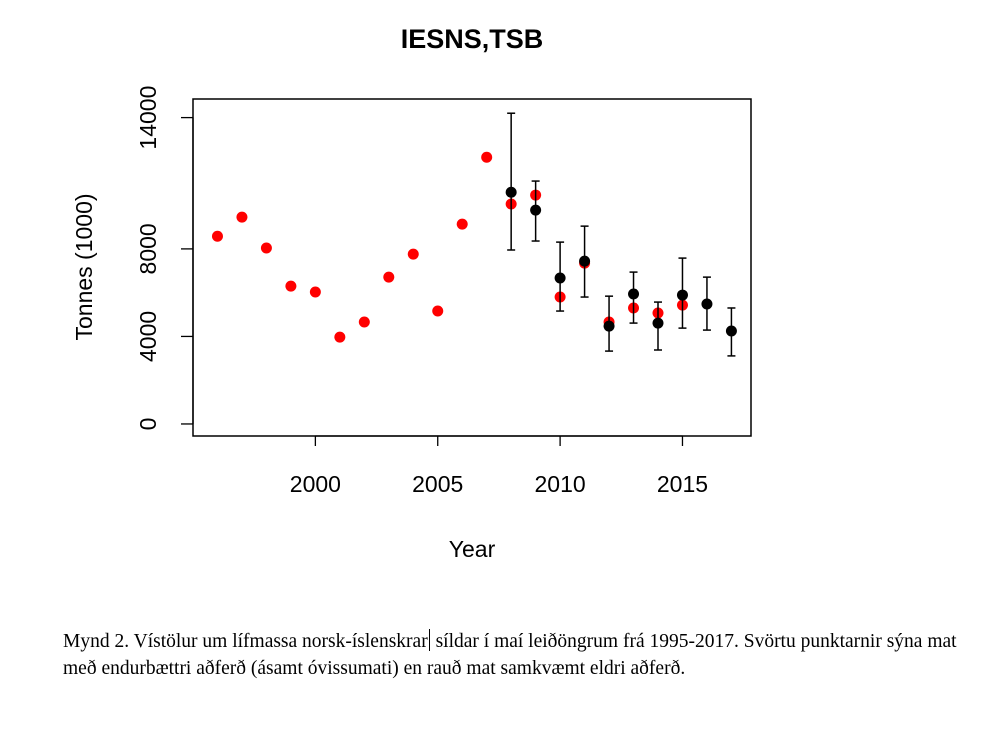 Image resolution: width=1001 pixels, height=739 pixels. I want to click on y-axis: 0 4000 8000 14000, so click(164, 258).